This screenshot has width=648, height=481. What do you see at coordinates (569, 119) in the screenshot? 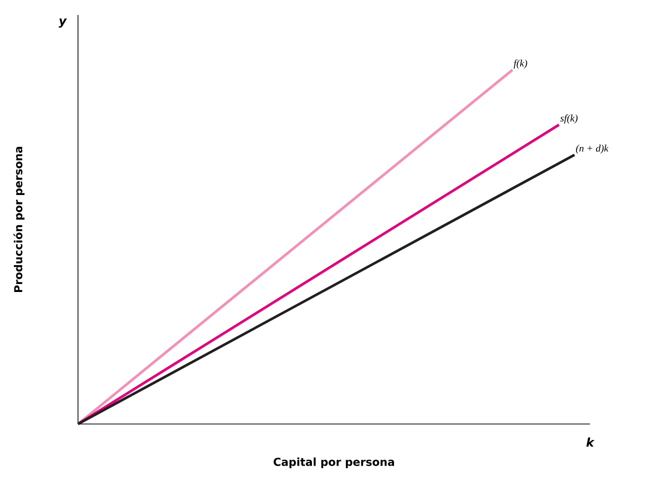
I see `series-label: sf(k)` at bounding box center [569, 119].